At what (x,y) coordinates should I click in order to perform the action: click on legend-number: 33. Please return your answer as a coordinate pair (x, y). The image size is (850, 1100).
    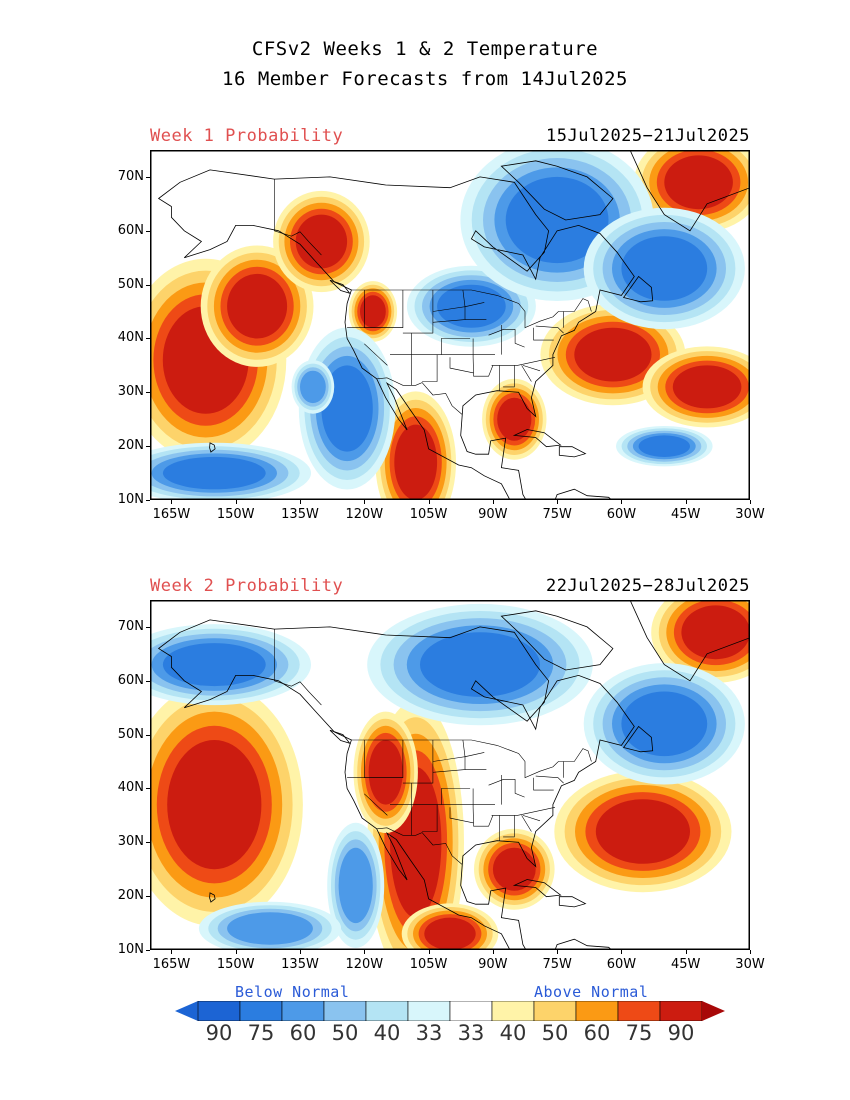
    Looking at the image, I should click on (429, 1033).